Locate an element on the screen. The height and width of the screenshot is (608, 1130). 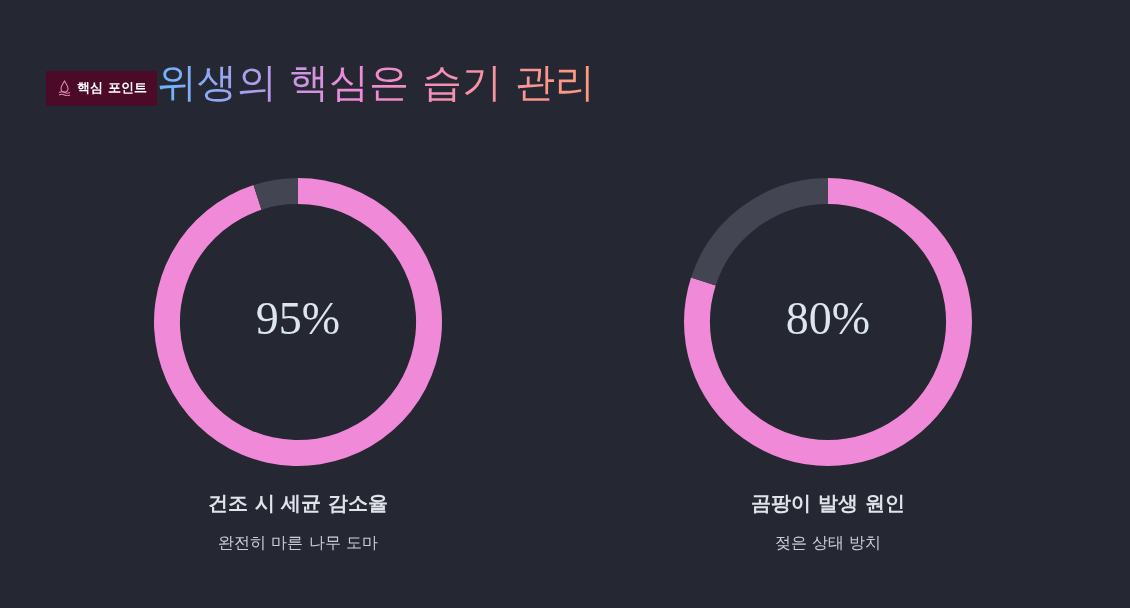
text: 위생의 핵심은 습기 관리 is located at coordinates (375, 82).